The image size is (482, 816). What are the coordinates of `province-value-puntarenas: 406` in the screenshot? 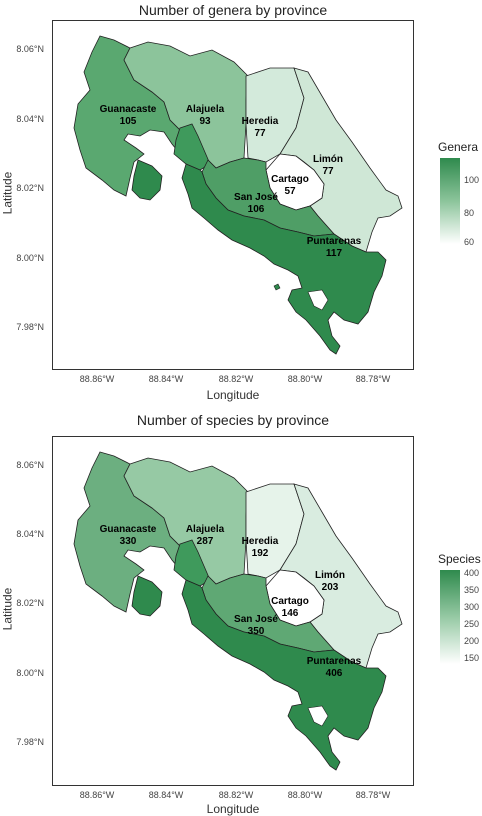 It's located at (334, 673).